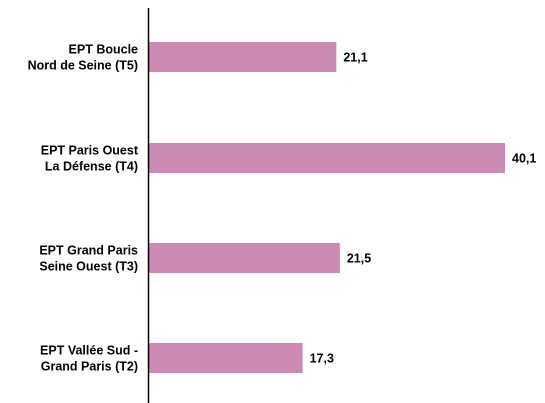 The image size is (545, 403). What do you see at coordinates (88, 267) in the screenshot?
I see `category-label-3-line-2: Seine Ouest (T3)` at bounding box center [88, 267].